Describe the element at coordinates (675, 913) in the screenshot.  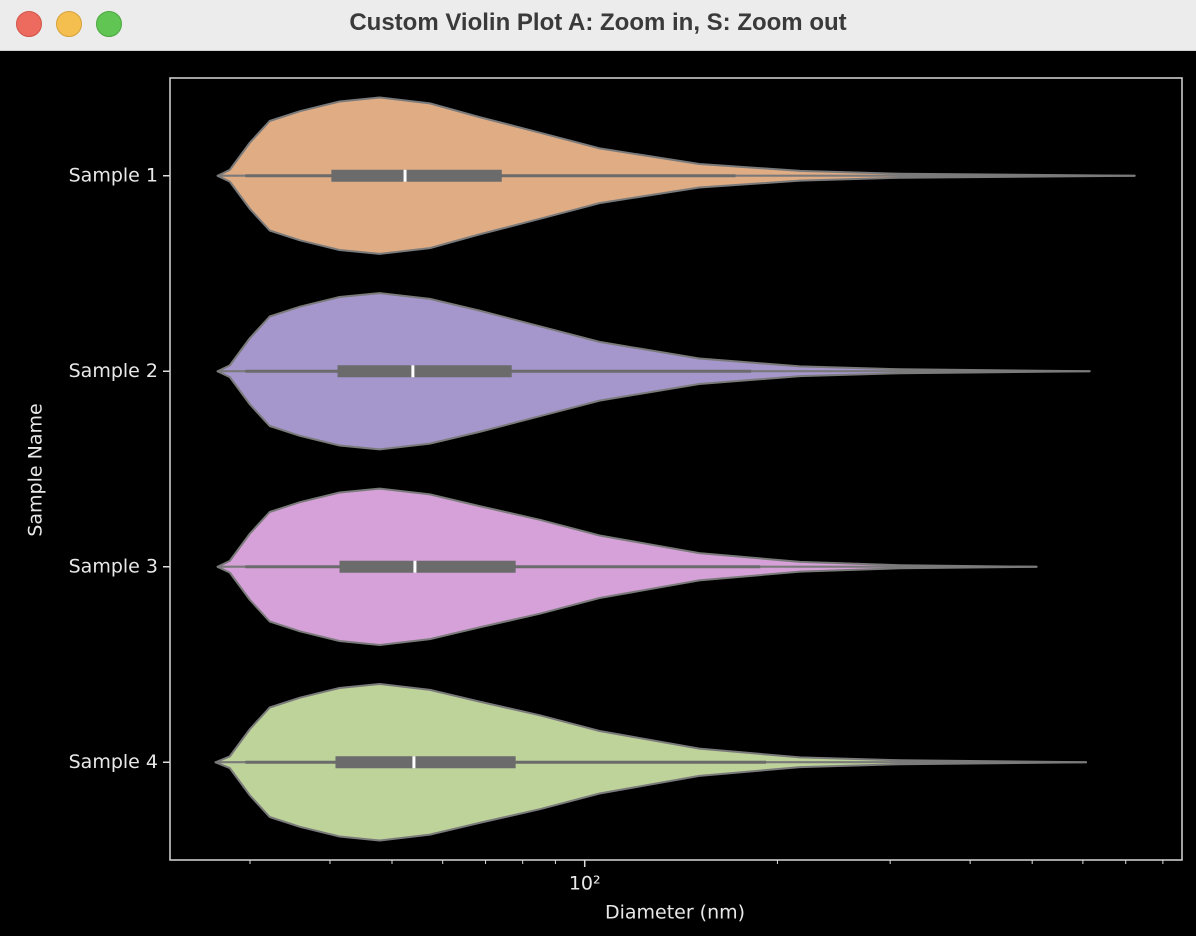
I see `x-axis-label: Diameter (nm)` at that location.